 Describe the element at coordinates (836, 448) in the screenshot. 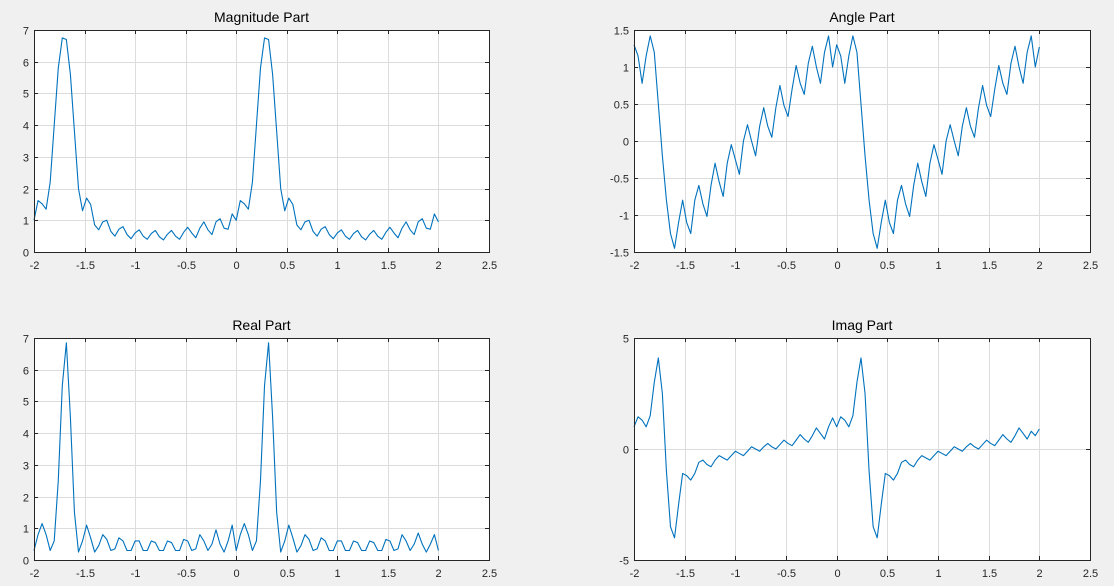

I see `imag-series-line` at that location.